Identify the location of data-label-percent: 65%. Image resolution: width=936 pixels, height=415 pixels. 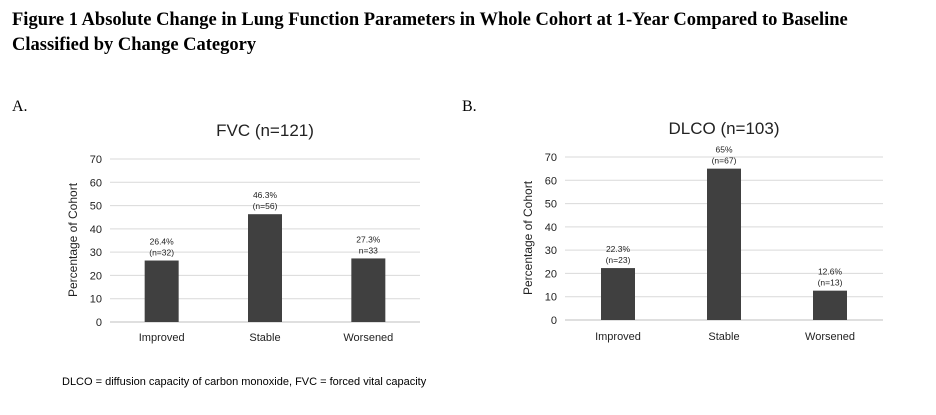
(723, 150).